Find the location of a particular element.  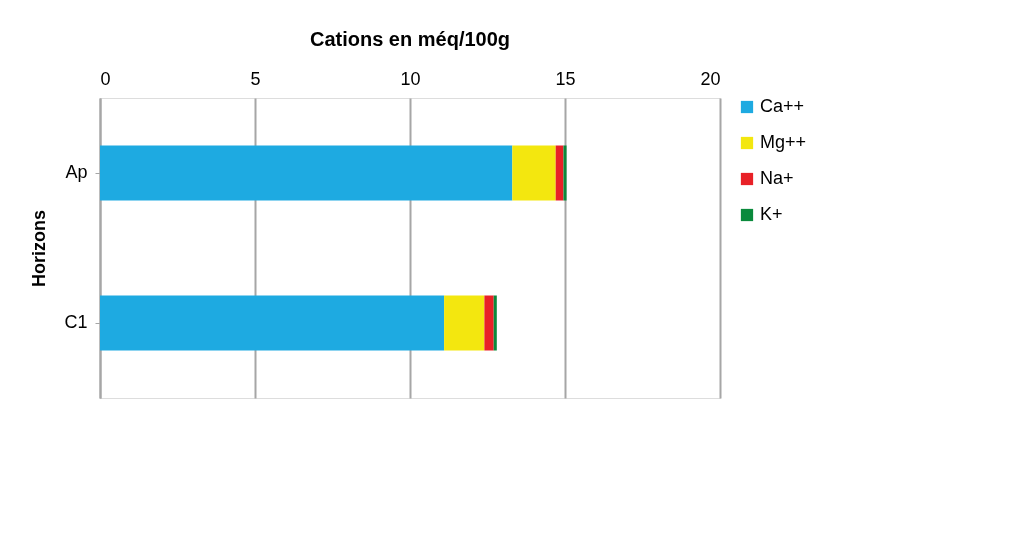

y-tick-label: C1 is located at coordinates (76, 322).